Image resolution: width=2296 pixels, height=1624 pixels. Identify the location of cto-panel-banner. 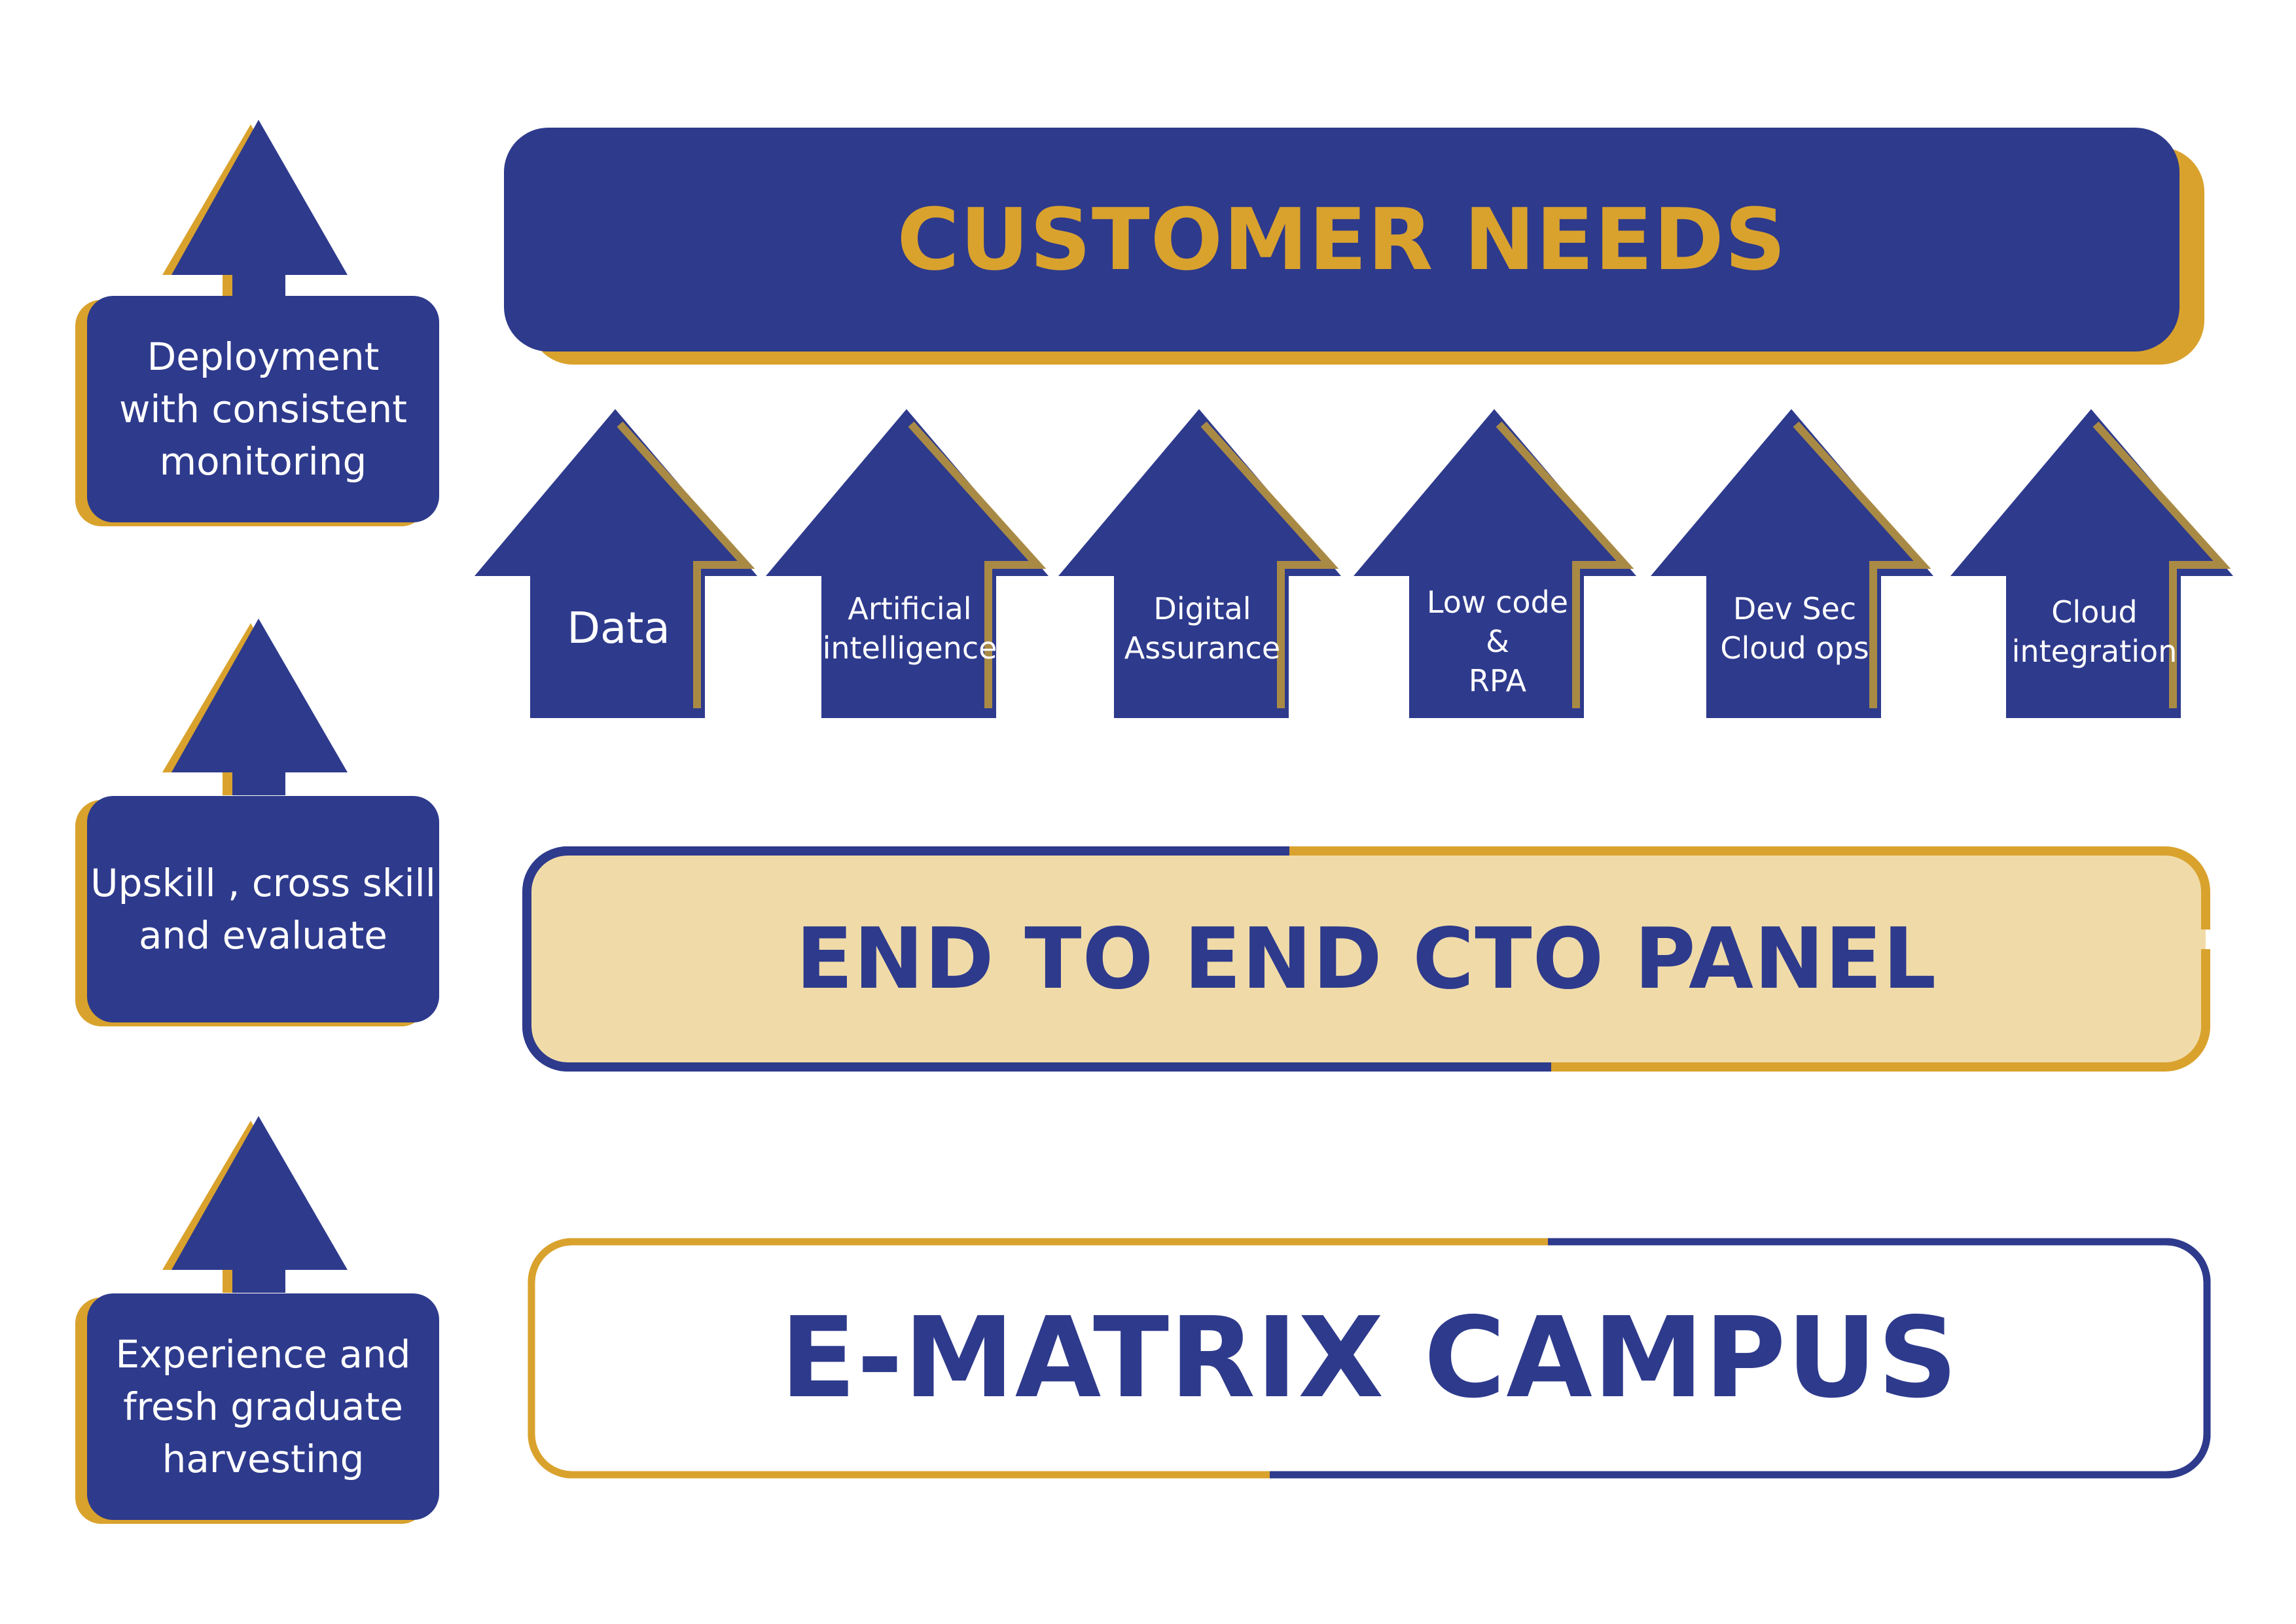
(1366, 959).